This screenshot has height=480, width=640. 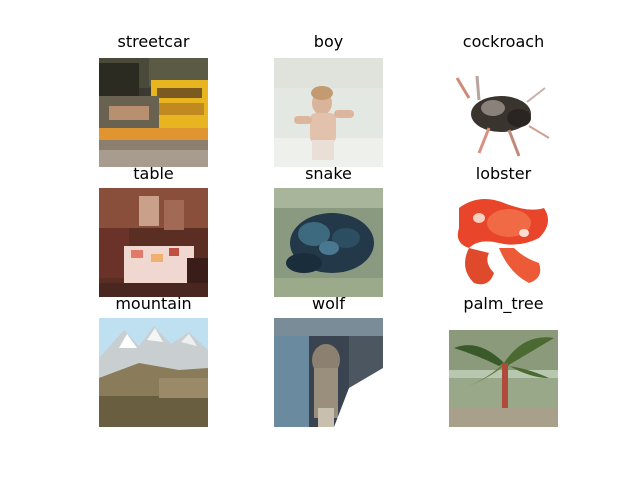 I want to click on table-image, so click(x=153, y=242).